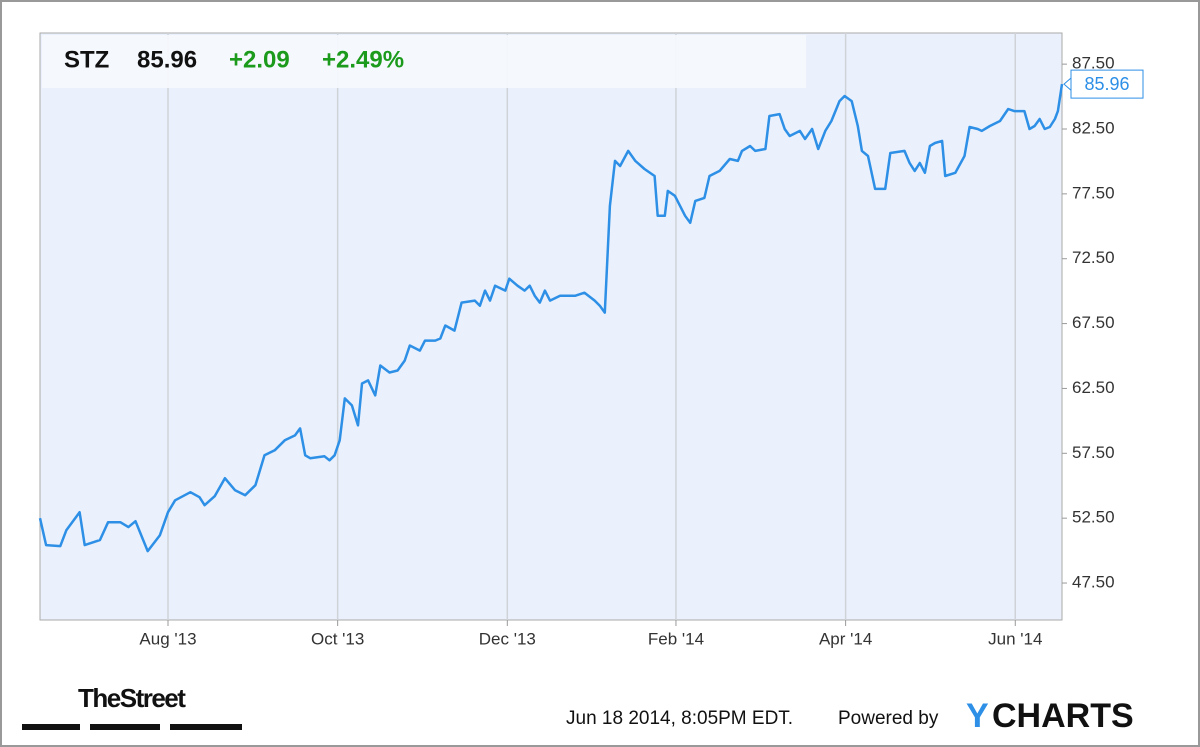 The width and height of the screenshot is (1200, 747). I want to click on y-tick-label: 52.50, so click(1093, 517).